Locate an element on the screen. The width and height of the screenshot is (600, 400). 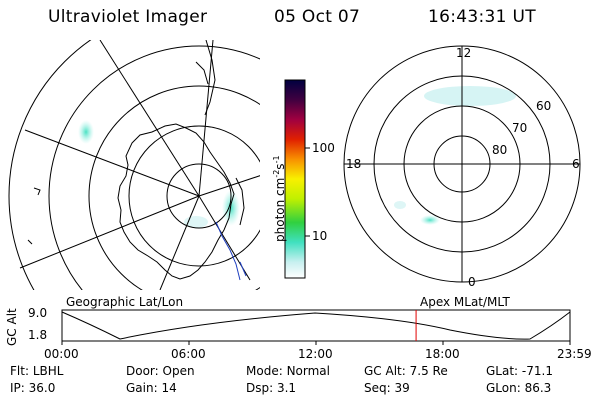
colorbar-unit-exp2: -1 is located at coordinates (276, 159).